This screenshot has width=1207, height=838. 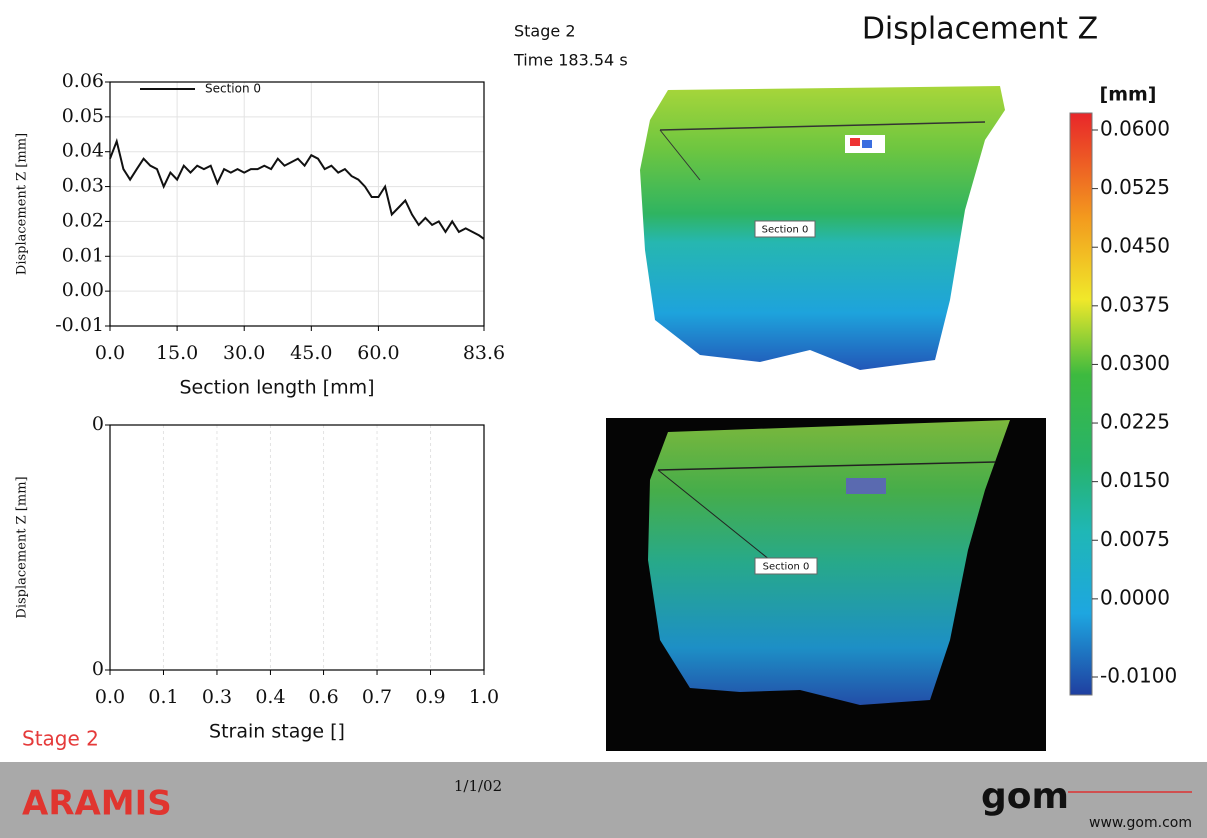 I want to click on time: Time 183.54 s, so click(x=570, y=60).